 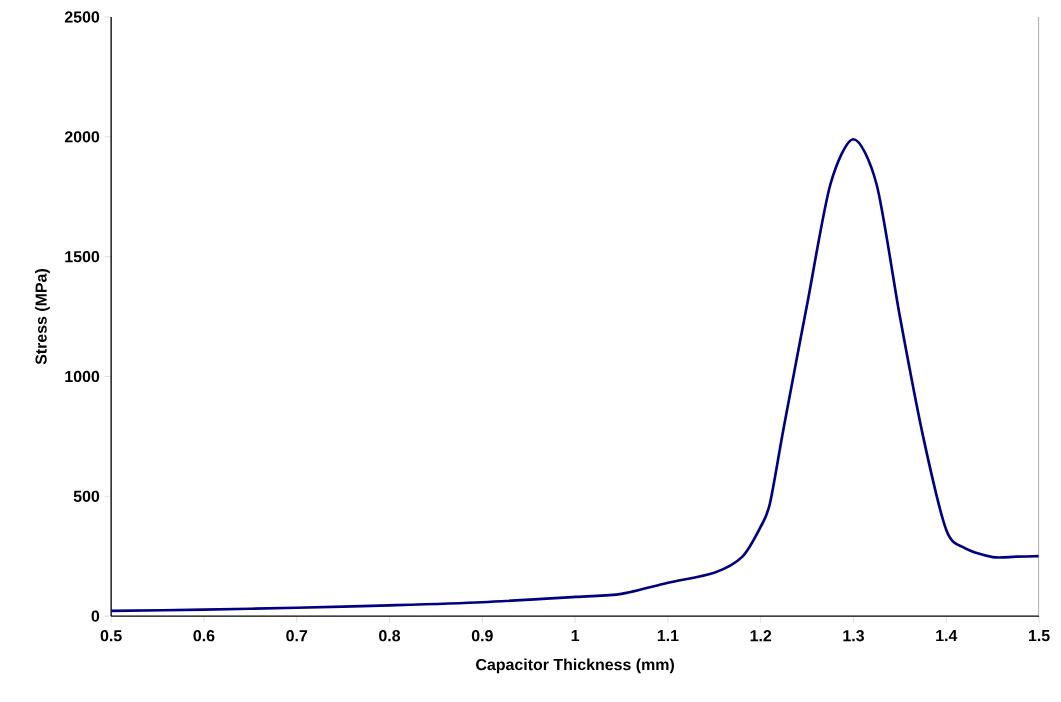 I want to click on x-axis-title: Capacitor Thickness (mm), so click(x=575, y=666).